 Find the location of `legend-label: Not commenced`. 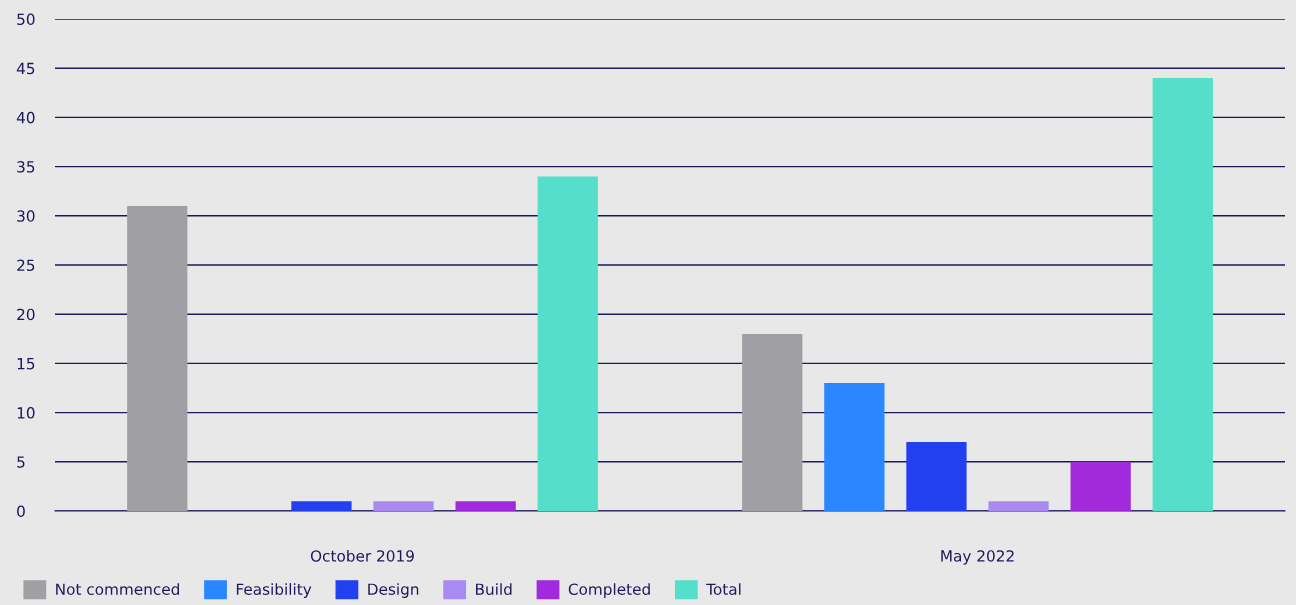

legend-label: Not commenced is located at coordinates (117, 589).